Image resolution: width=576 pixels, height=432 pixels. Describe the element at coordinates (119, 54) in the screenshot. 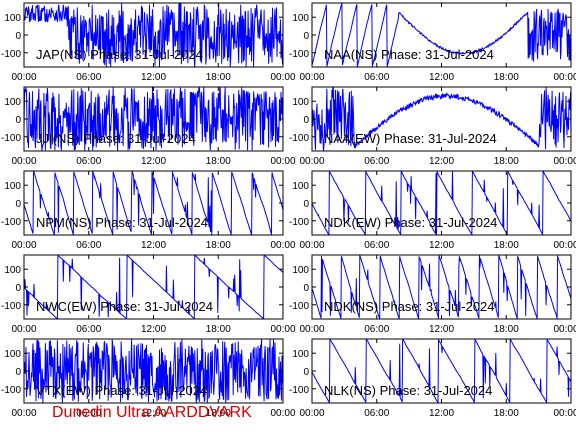

I see `panel-title: JAP(NS) Phase: 31-Jul-2024` at that location.